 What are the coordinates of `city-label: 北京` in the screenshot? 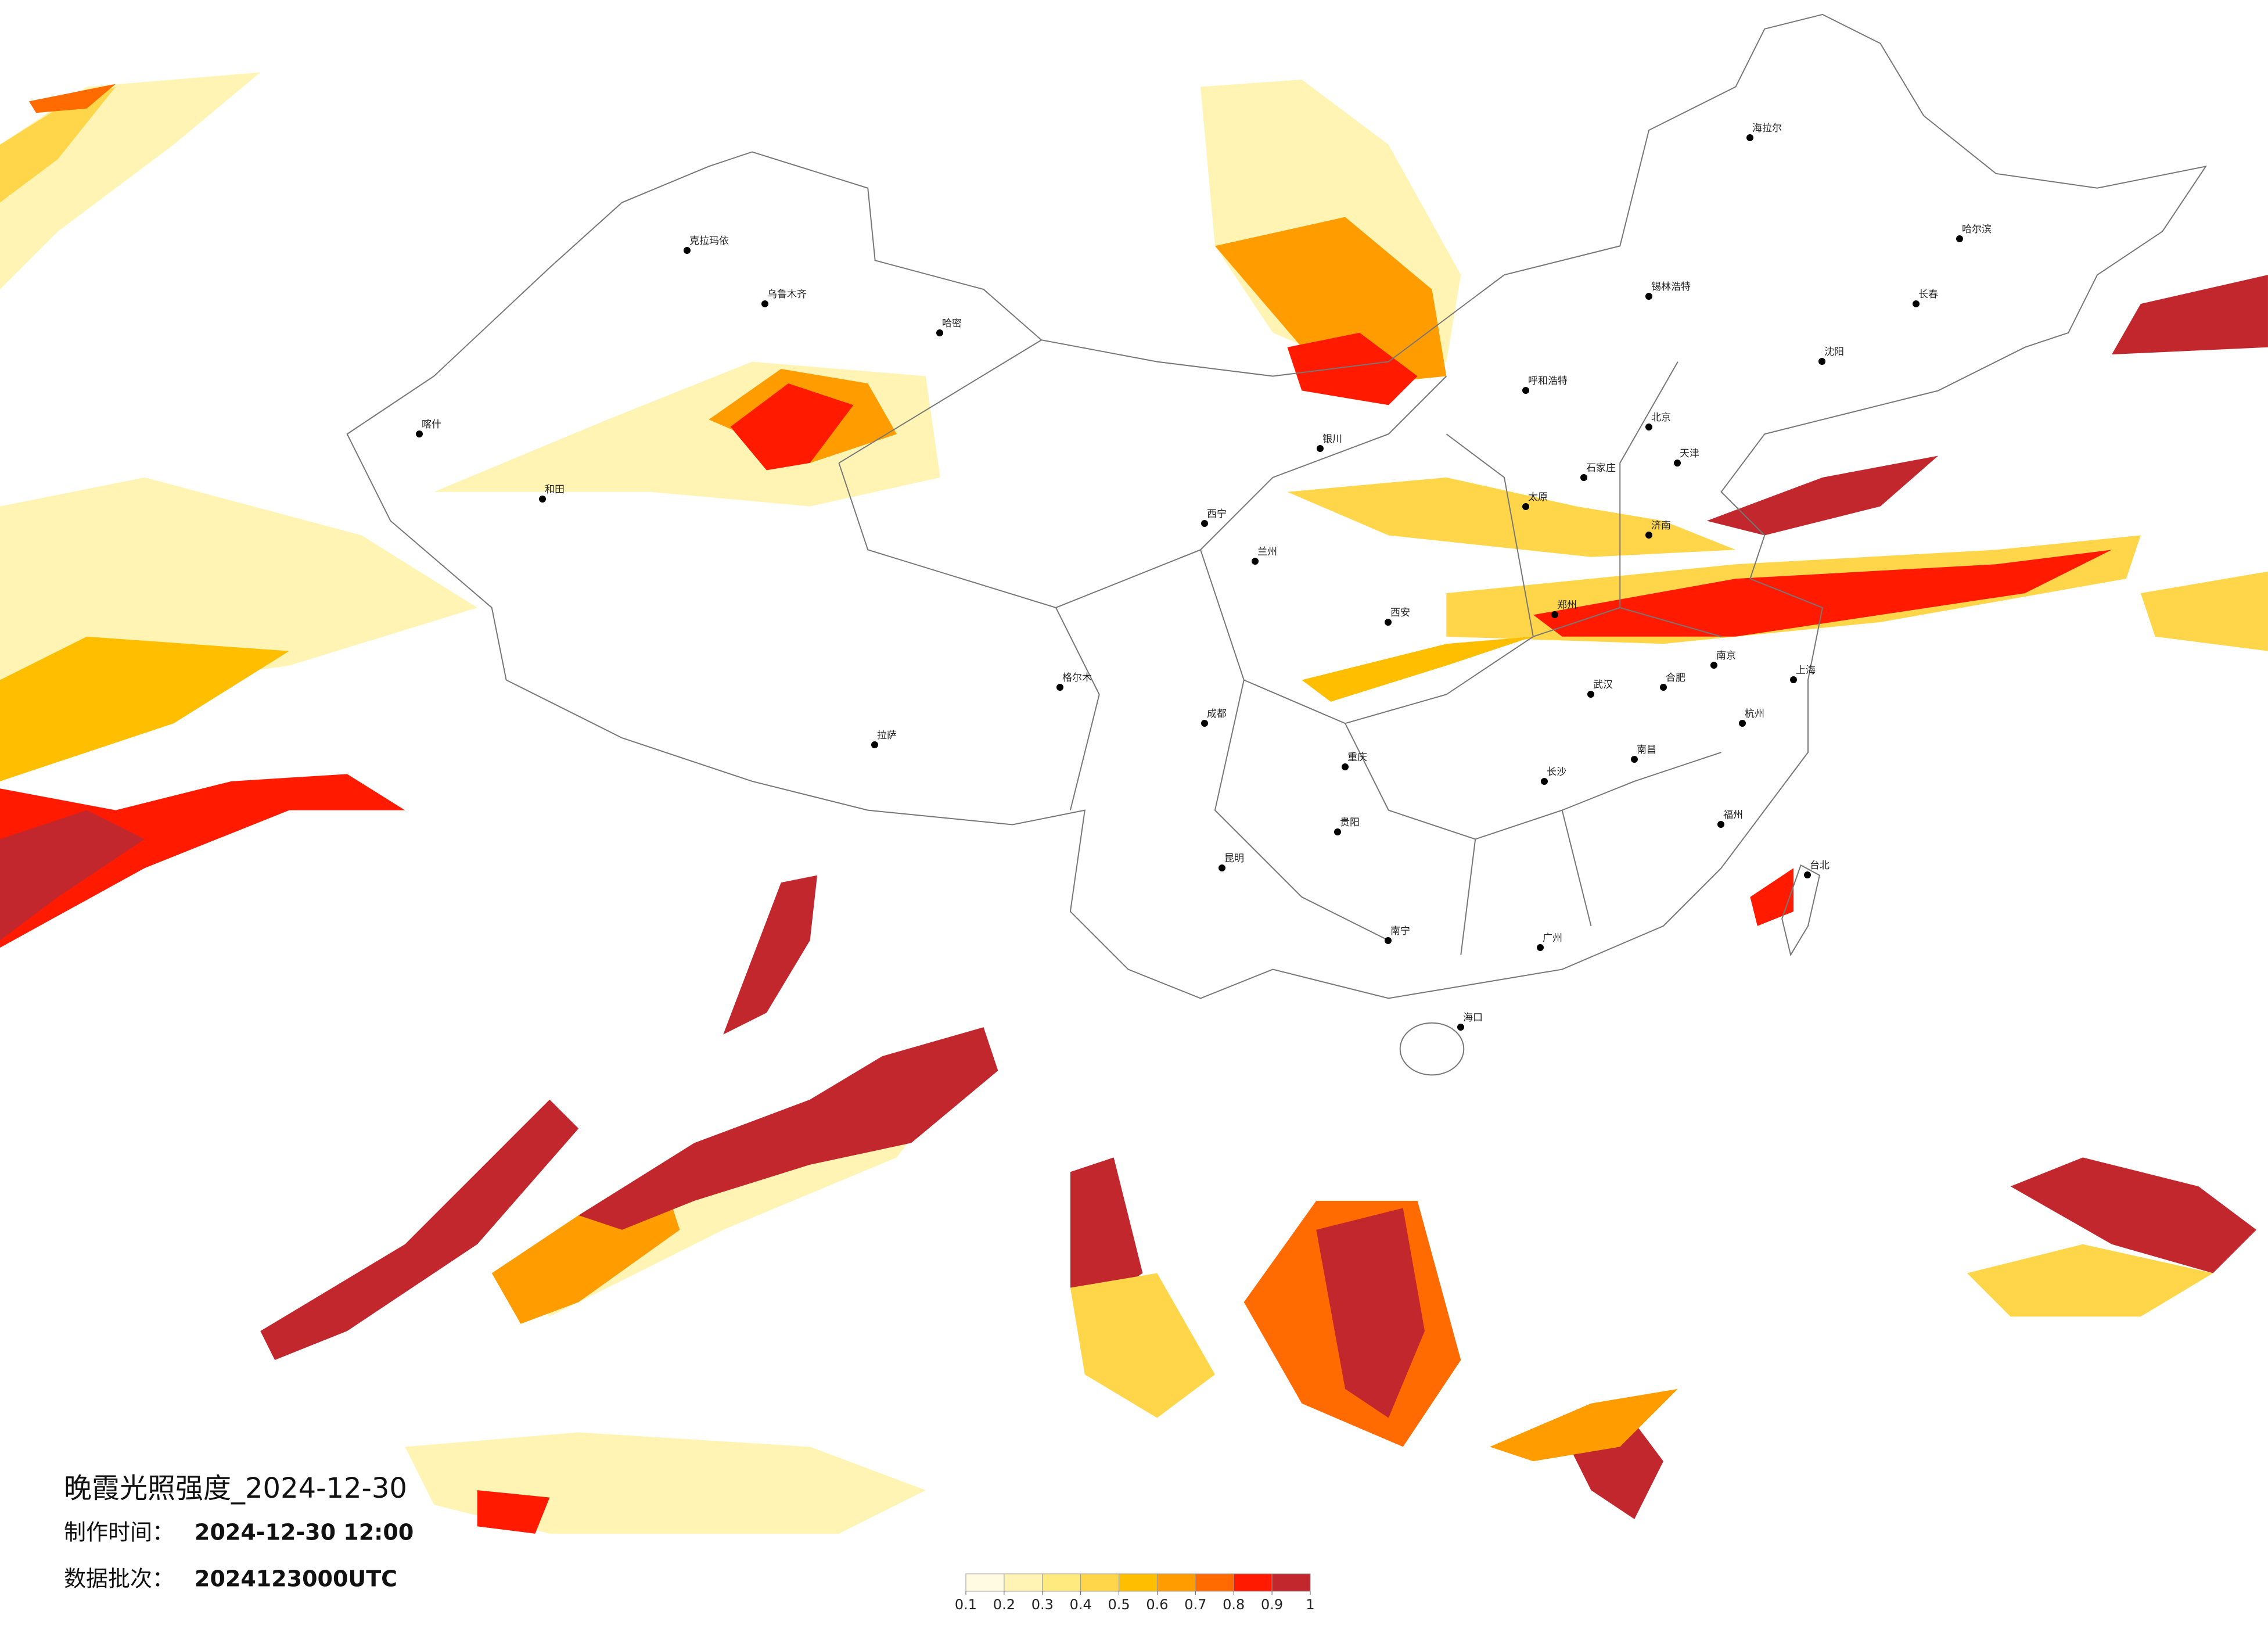 It's located at (1661, 418).